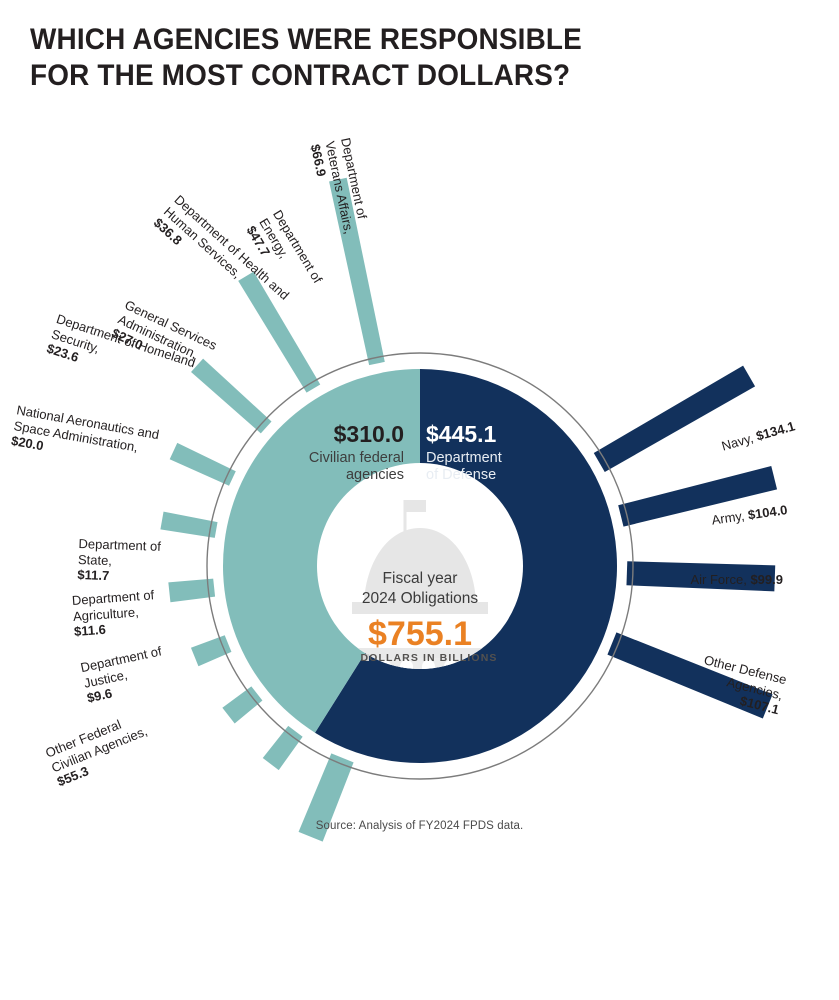 The width and height of the screenshot is (839, 1000). I want to click on spoke-label-amount: $11.6, so click(90, 630).